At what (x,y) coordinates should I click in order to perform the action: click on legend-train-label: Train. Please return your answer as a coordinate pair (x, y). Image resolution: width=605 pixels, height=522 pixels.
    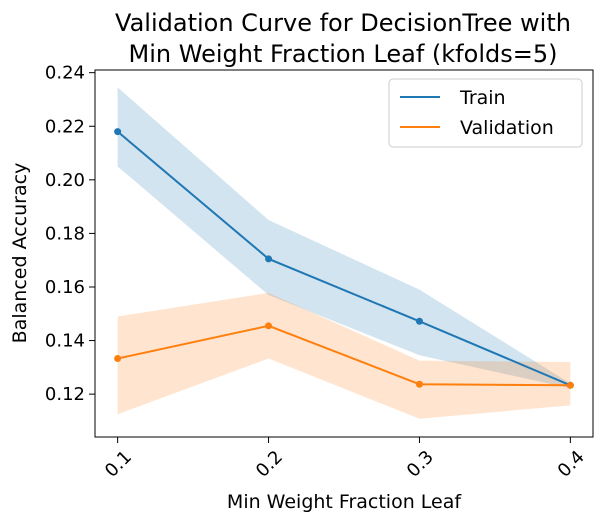
    Looking at the image, I should click on (482, 98).